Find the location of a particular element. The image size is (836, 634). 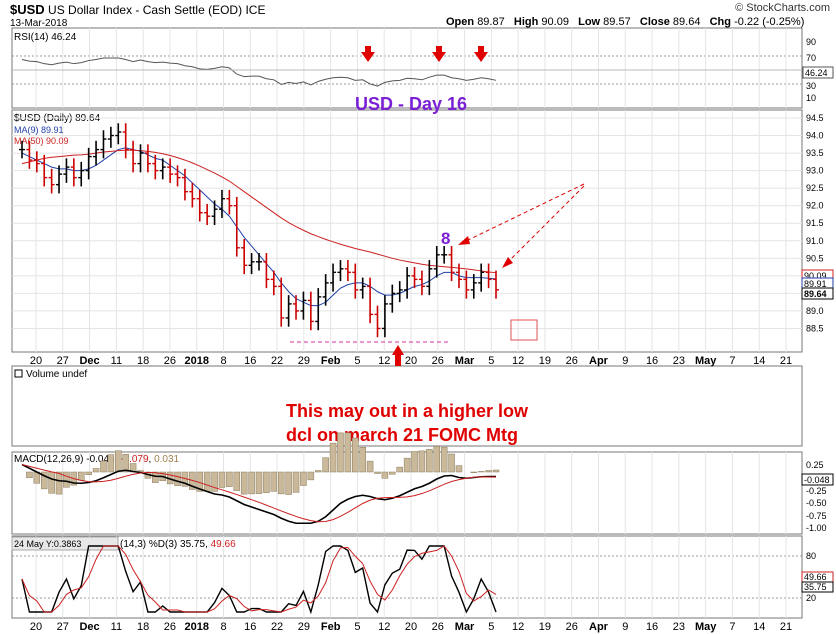

down-arrow-stem is located at coordinates (368, 49).